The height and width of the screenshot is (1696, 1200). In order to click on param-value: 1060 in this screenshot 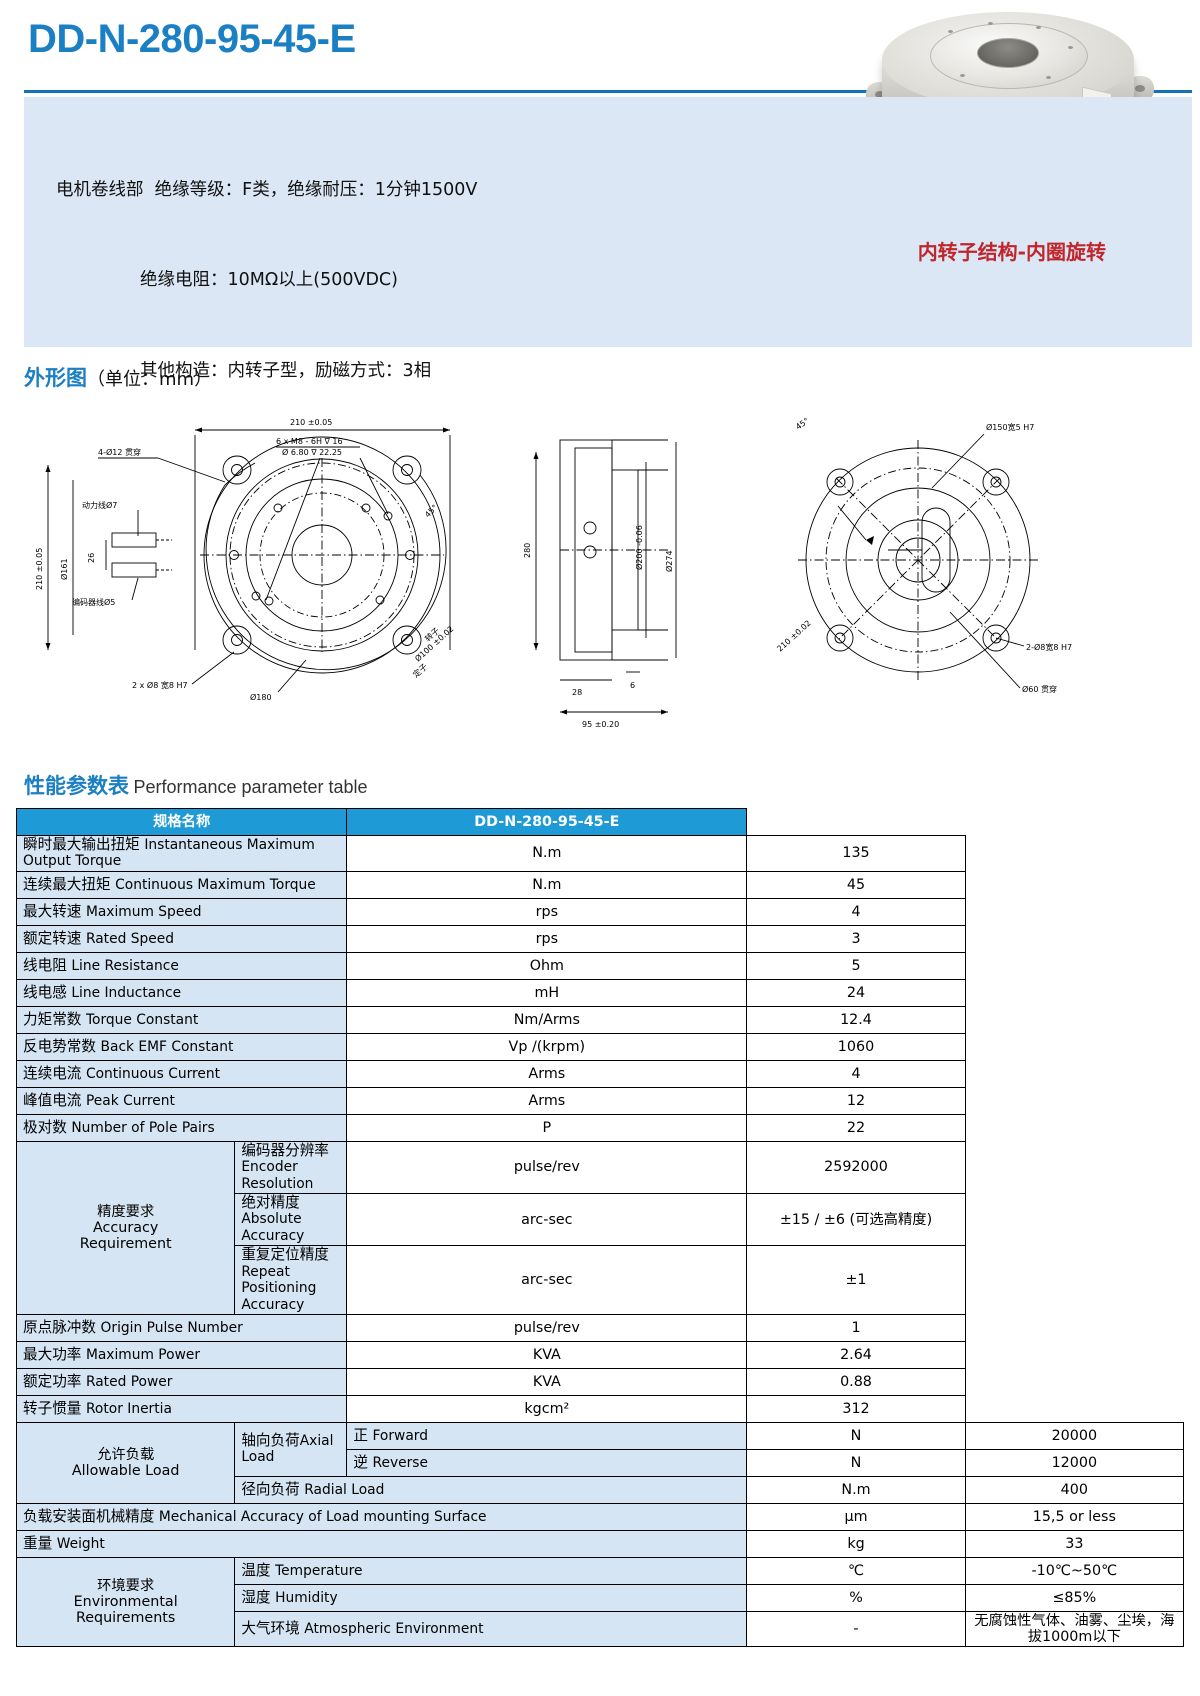, I will do `click(856, 1046)`.